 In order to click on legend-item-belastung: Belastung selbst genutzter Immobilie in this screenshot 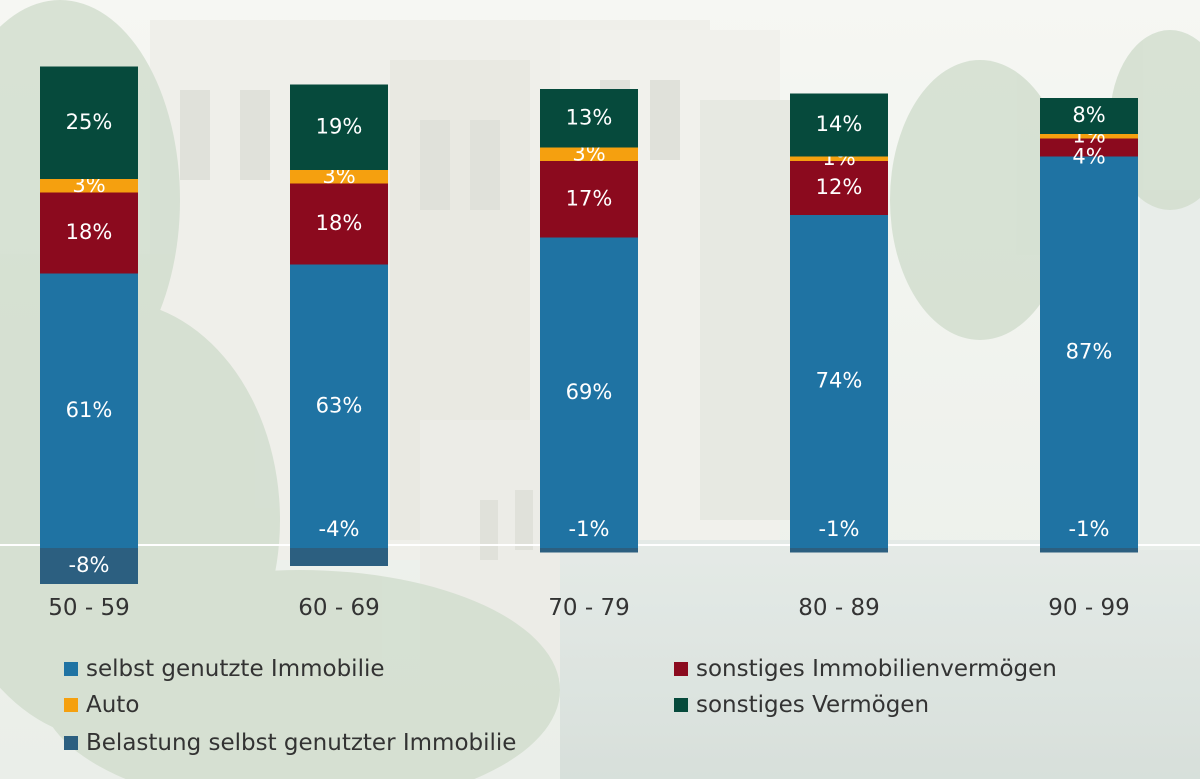, I will do `click(290, 743)`.